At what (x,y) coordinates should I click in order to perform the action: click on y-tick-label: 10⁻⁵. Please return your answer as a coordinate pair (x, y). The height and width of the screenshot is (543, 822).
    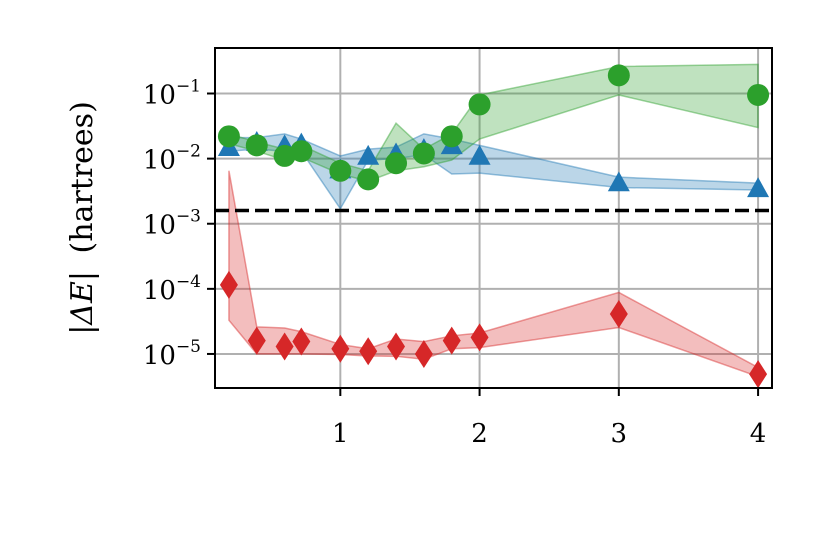
    Looking at the image, I should click on (172, 354).